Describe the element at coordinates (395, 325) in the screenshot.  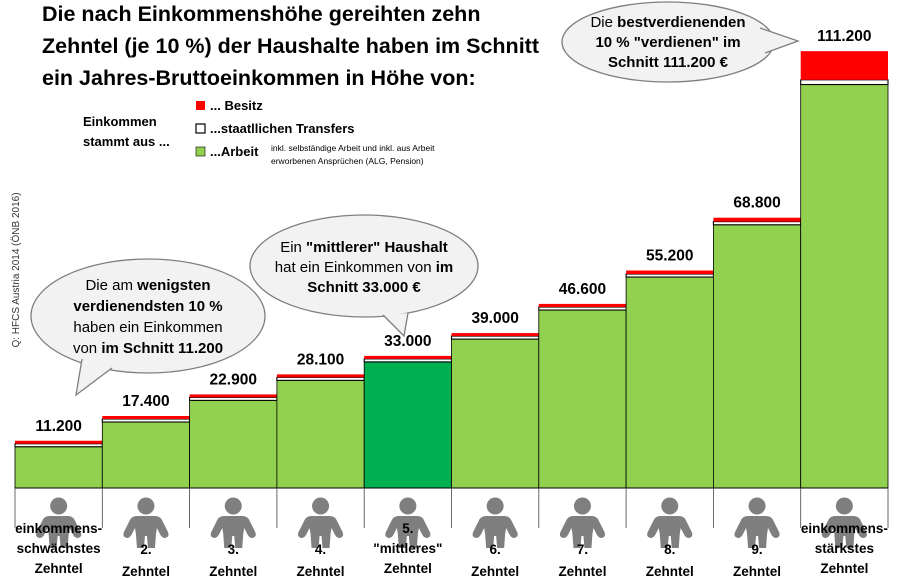
I see `bubble-middle-tail` at that location.